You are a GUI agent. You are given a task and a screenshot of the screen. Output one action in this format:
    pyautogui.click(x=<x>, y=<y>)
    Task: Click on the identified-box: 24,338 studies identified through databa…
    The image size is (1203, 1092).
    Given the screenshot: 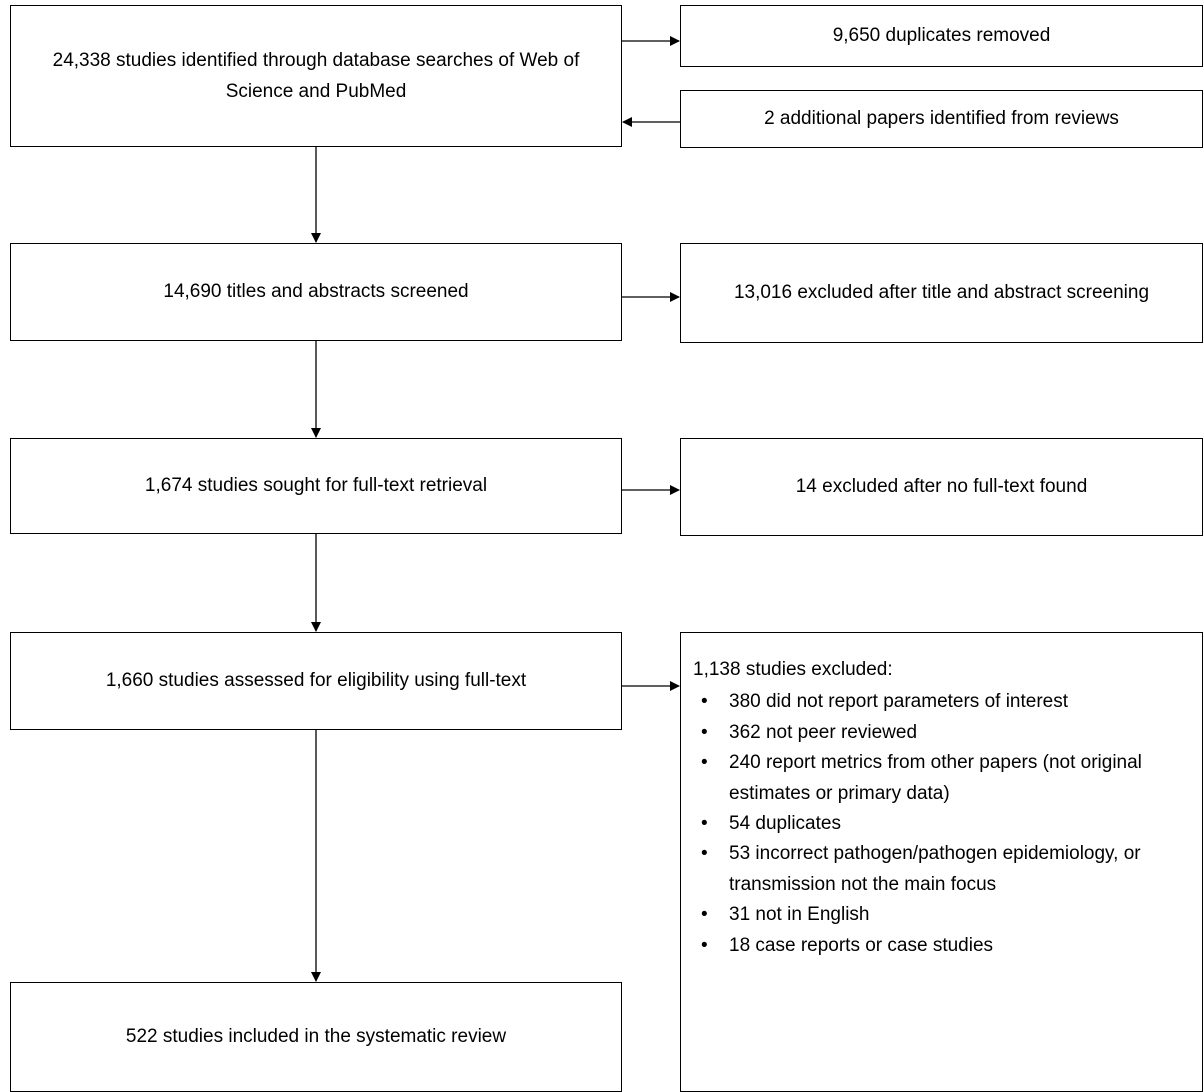 What is the action you would take?
    pyautogui.click(x=316, y=76)
    